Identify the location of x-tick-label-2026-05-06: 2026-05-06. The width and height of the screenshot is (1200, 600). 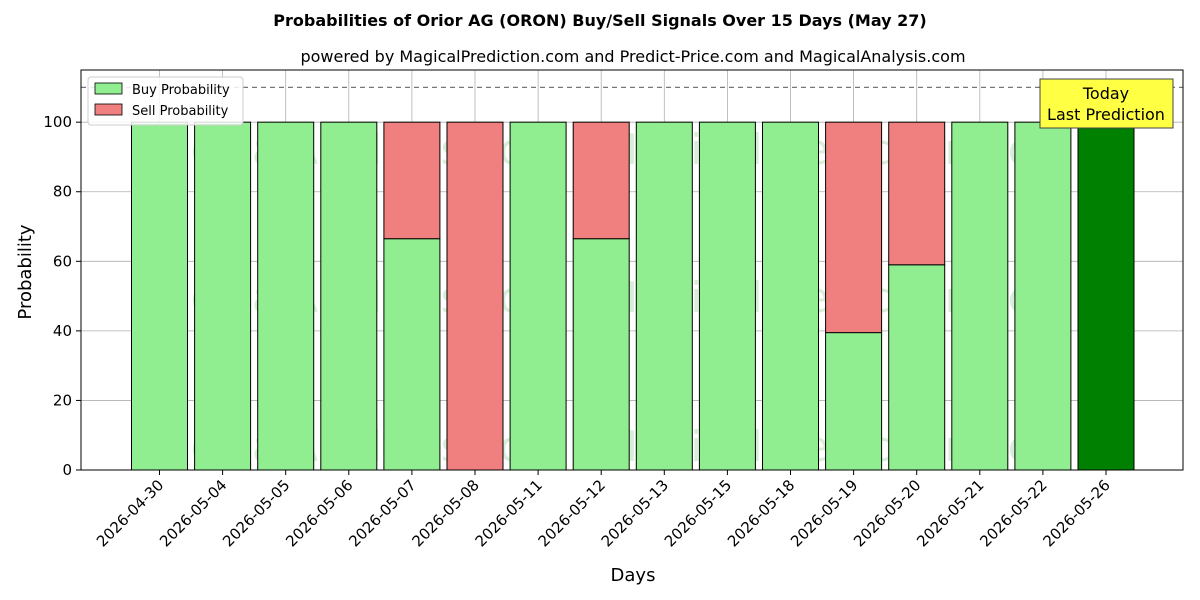
(319, 513).